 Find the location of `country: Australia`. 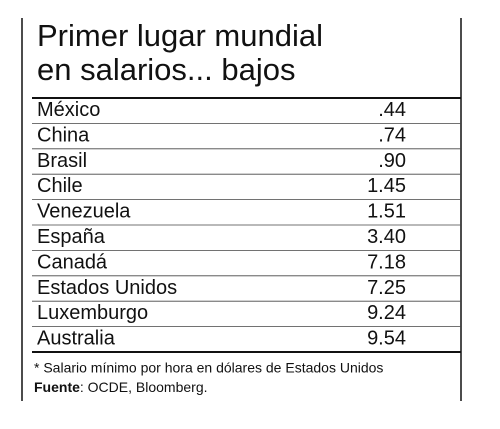

country: Australia is located at coordinates (76, 339).